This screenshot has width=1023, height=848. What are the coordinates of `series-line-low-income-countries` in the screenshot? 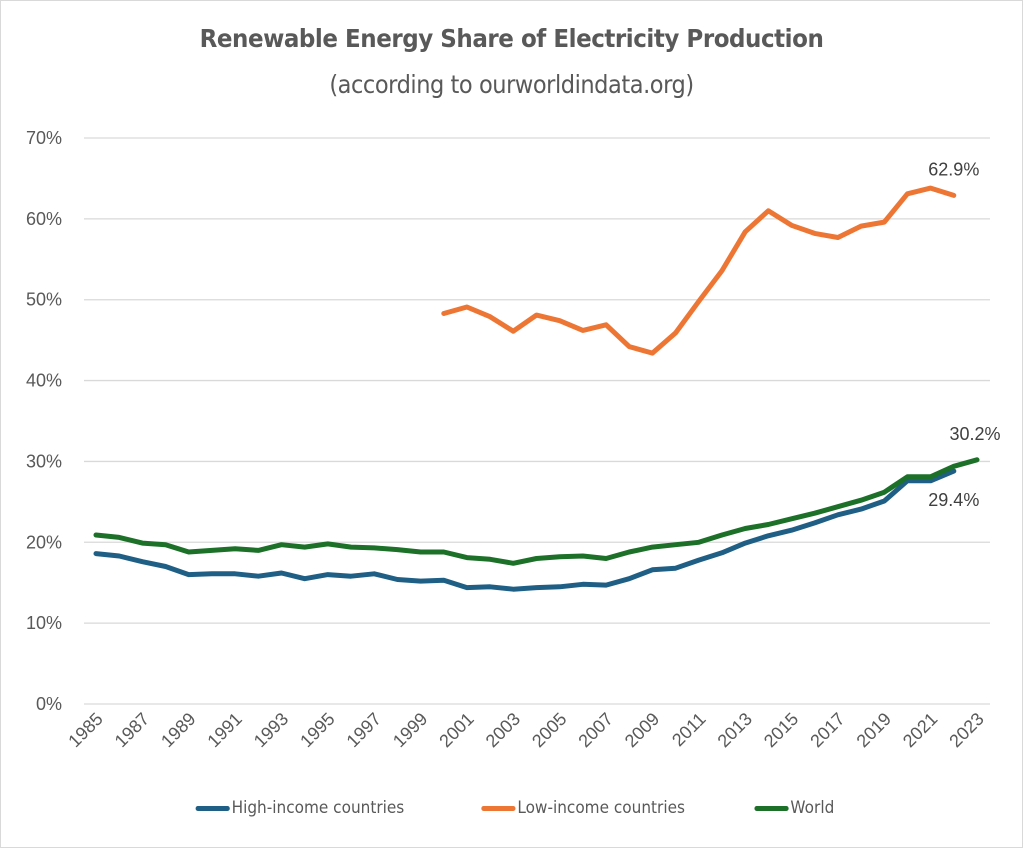 It's located at (699, 270).